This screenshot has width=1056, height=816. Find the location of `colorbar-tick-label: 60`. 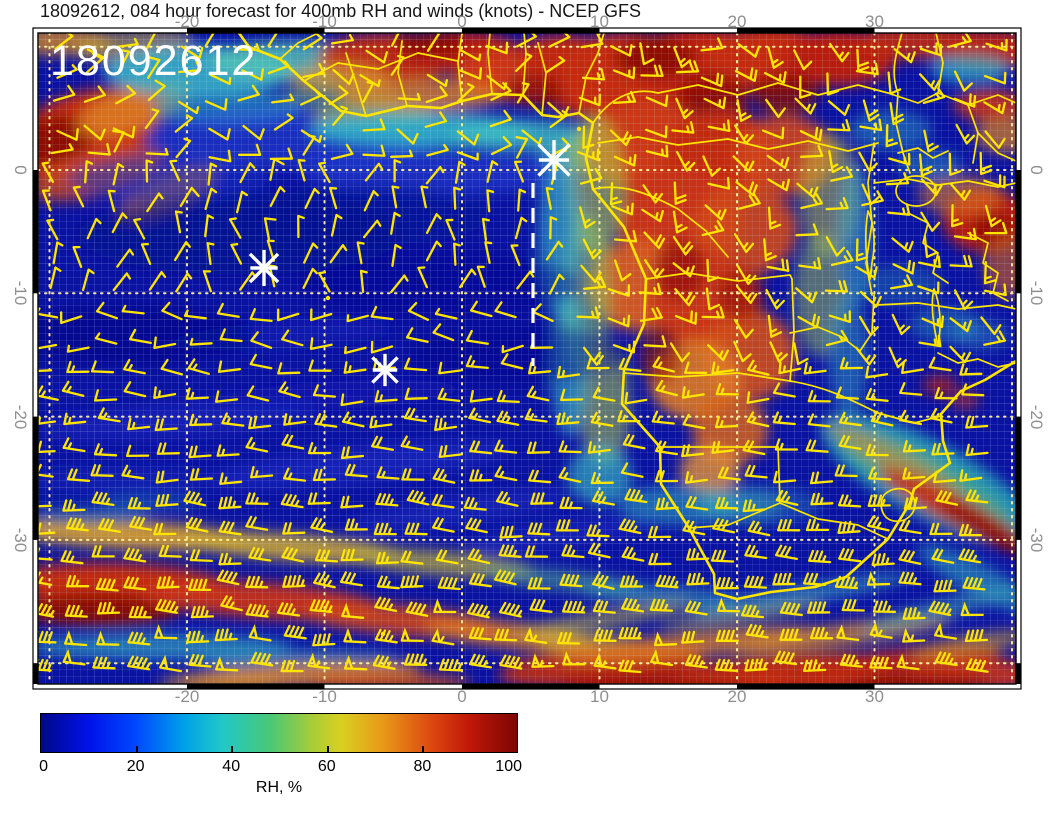

colorbar-tick-label: 60 is located at coordinates (326, 766).